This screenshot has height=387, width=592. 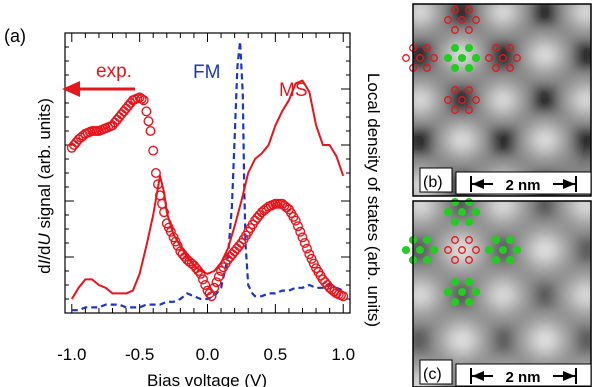 What do you see at coordinates (433, 182) in the screenshot?
I see `panel-b-label: (b)` at bounding box center [433, 182].